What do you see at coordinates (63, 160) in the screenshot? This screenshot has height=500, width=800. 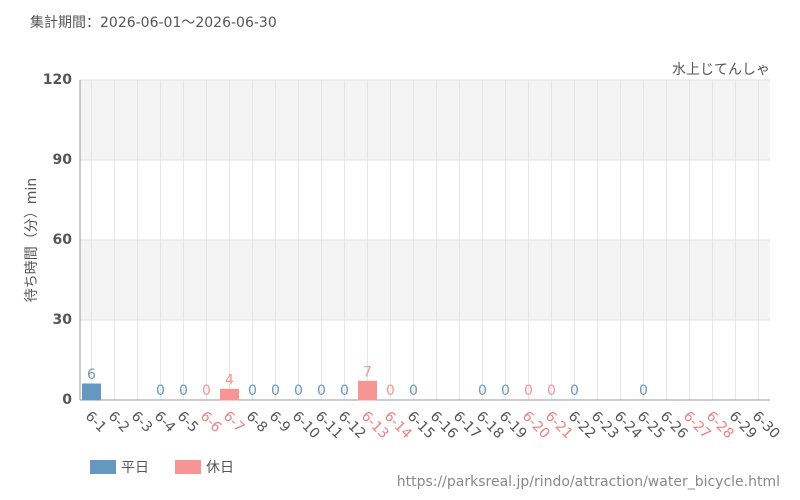 I see `y-tick-label: 90` at bounding box center [63, 160].